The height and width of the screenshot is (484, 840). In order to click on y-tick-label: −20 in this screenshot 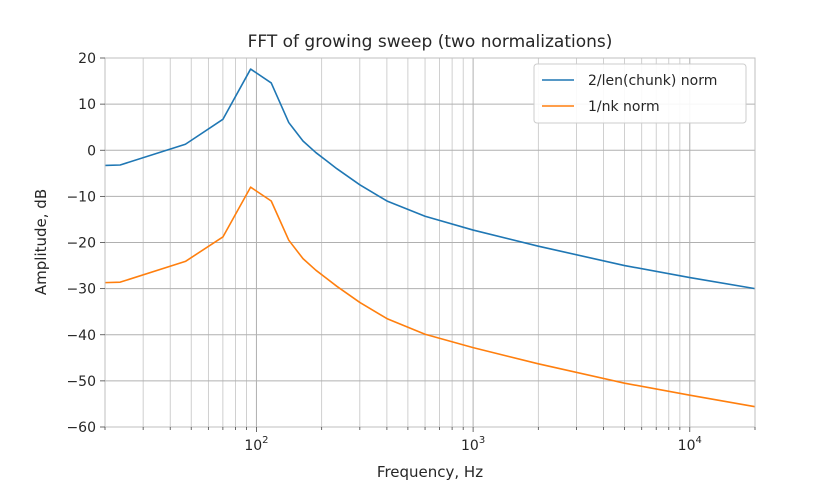, I will do `click(81, 244)`.